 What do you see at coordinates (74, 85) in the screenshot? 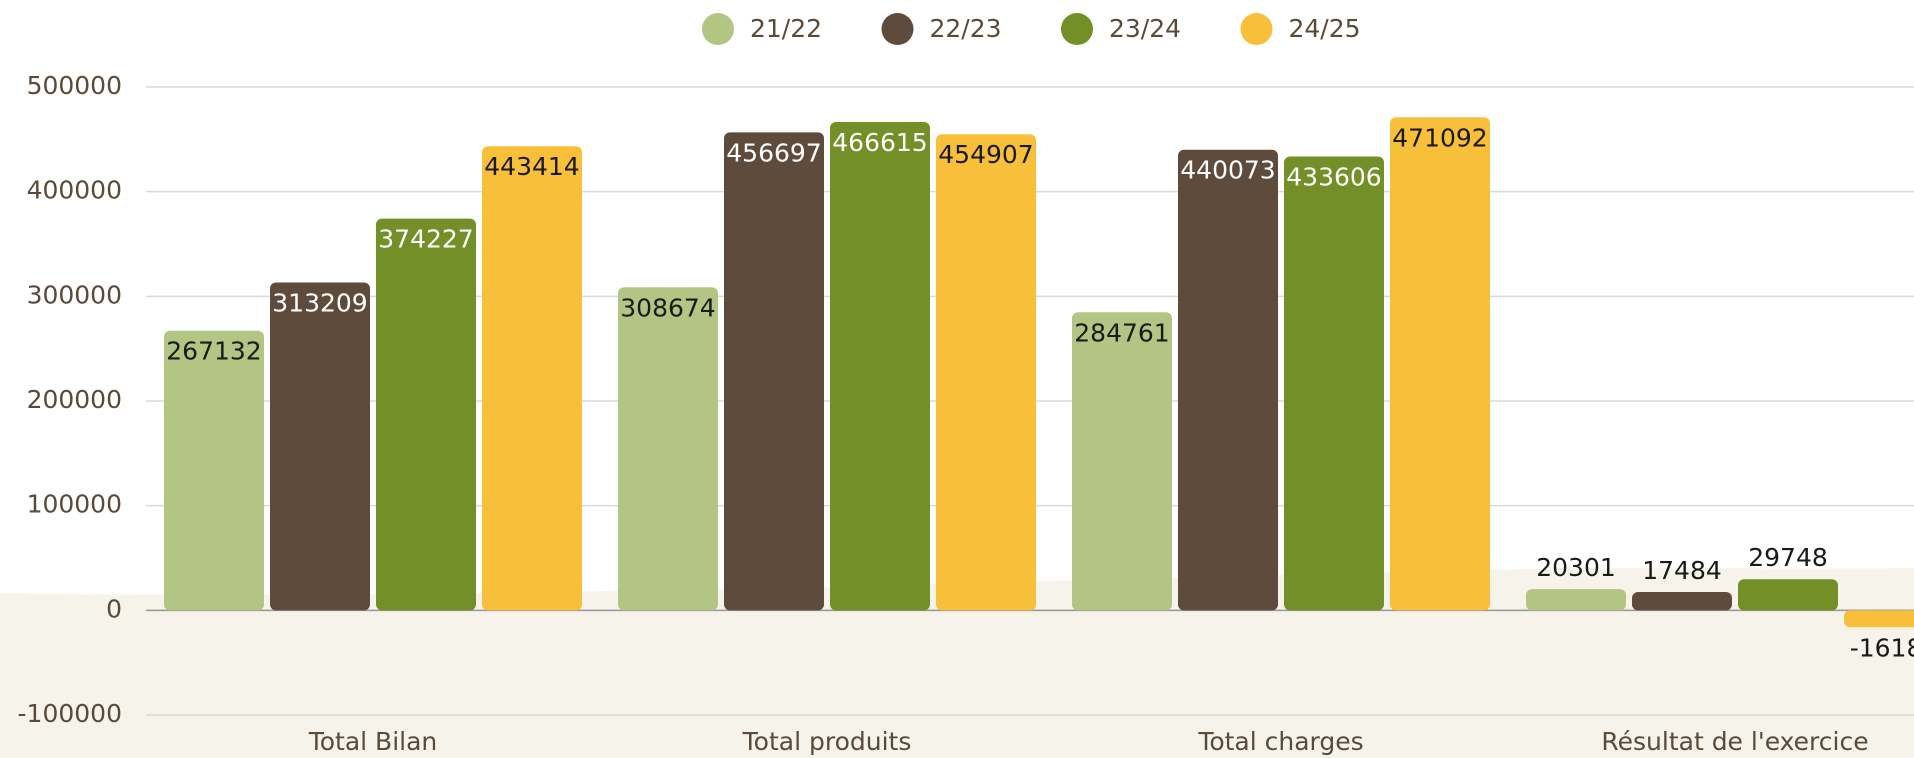
I see `y-tick-label: 500000` at bounding box center [74, 85].